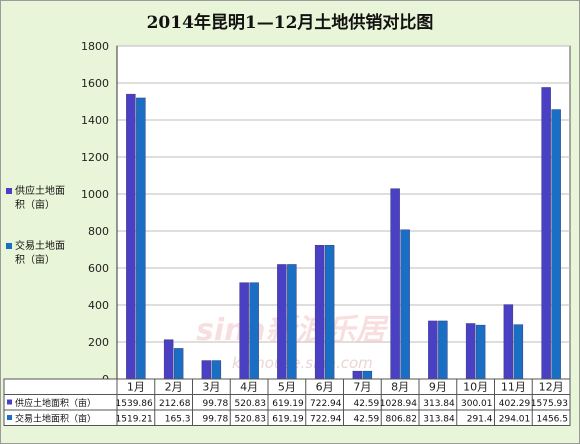 The width and height of the screenshot is (580, 444). What do you see at coordinates (35, 199) in the screenshot?
I see `legend-item-supply: 供应土地面 积（亩）` at bounding box center [35, 199].